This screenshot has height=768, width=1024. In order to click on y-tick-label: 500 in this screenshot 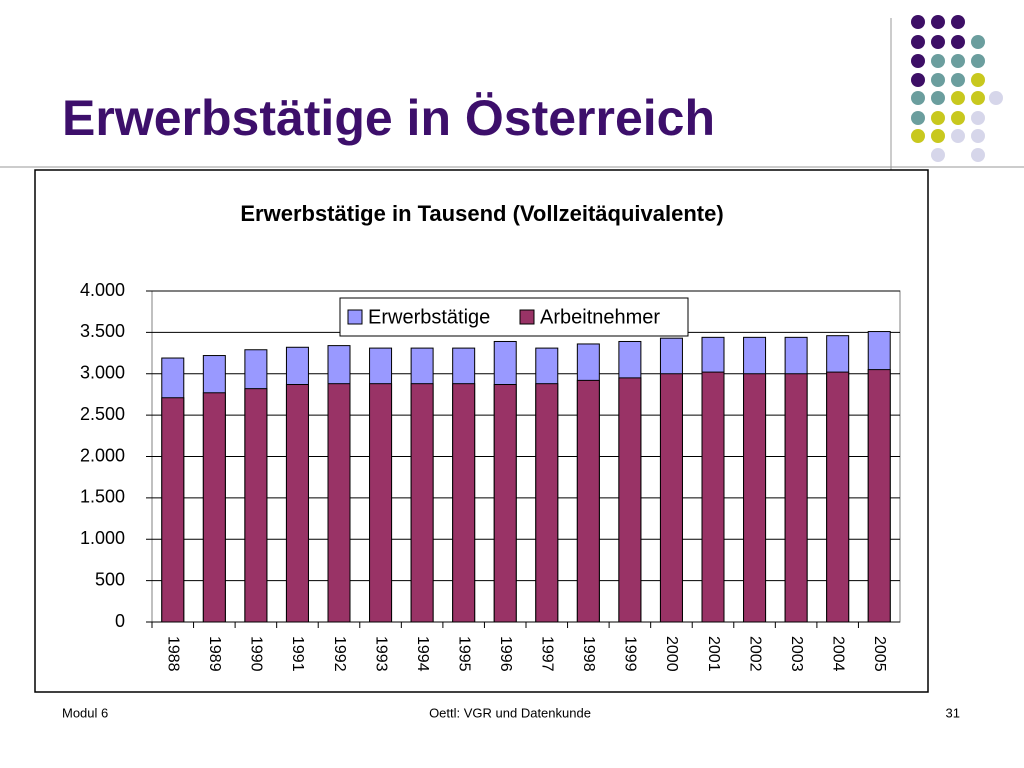, I will do `click(110, 579)`.